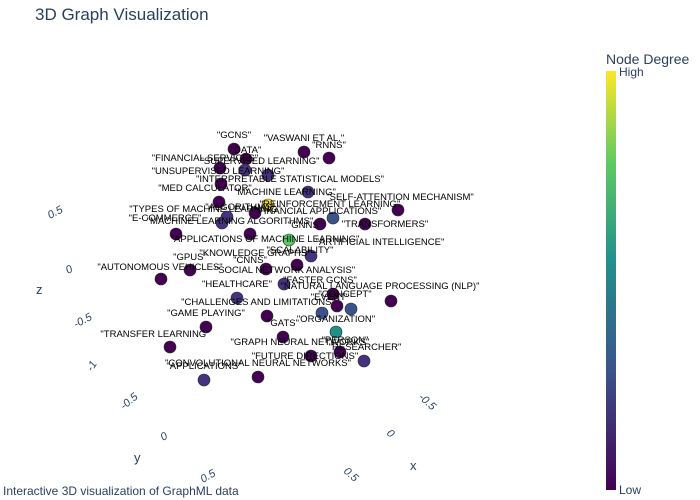 The height and width of the screenshot is (500, 700). What do you see at coordinates (283, 323) in the screenshot?
I see `node-35-label: "GATS"` at bounding box center [283, 323].